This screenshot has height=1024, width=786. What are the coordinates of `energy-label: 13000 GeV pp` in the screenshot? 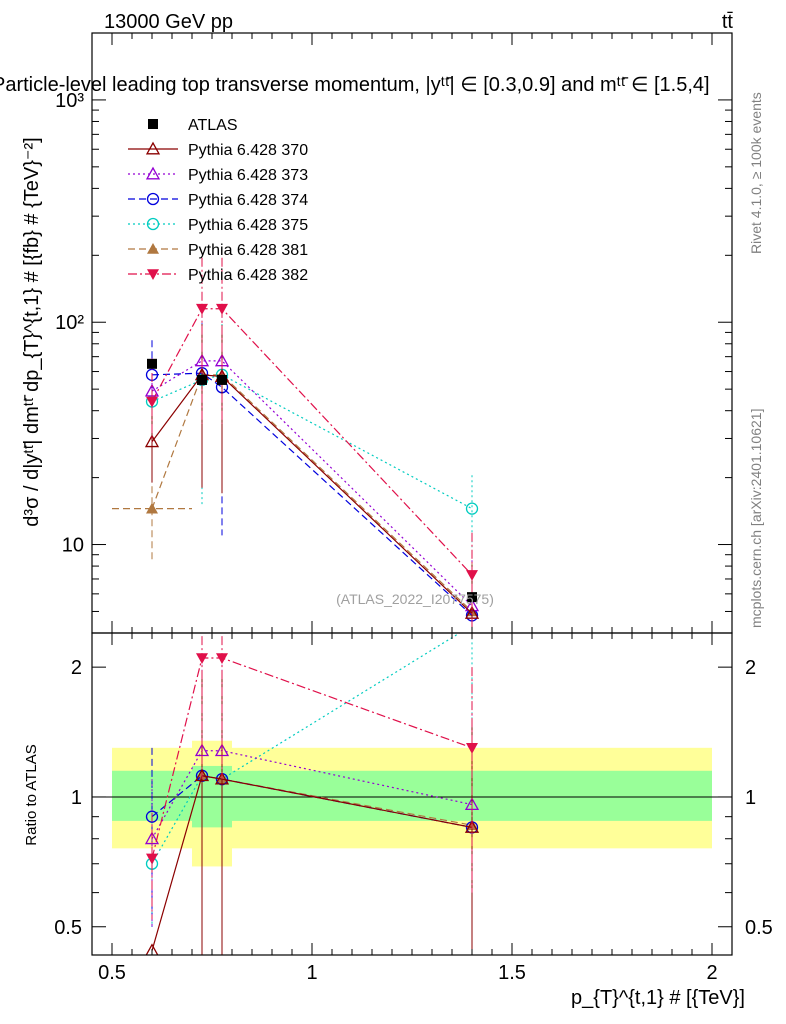 It's located at (168, 22).